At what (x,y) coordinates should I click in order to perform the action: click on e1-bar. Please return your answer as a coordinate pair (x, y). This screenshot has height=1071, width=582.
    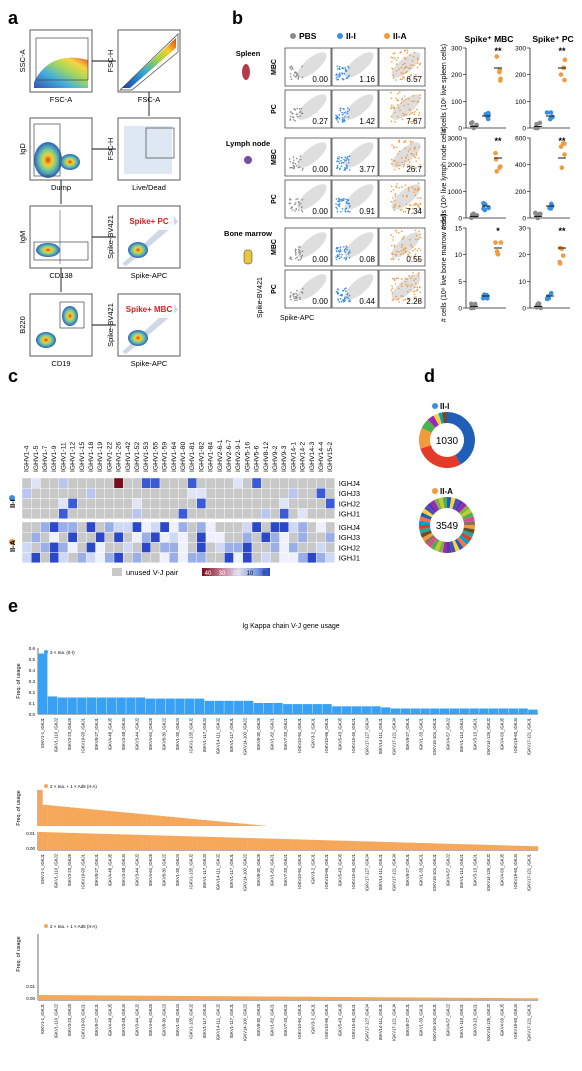
    Looking at the image, I should click on (190, 706).